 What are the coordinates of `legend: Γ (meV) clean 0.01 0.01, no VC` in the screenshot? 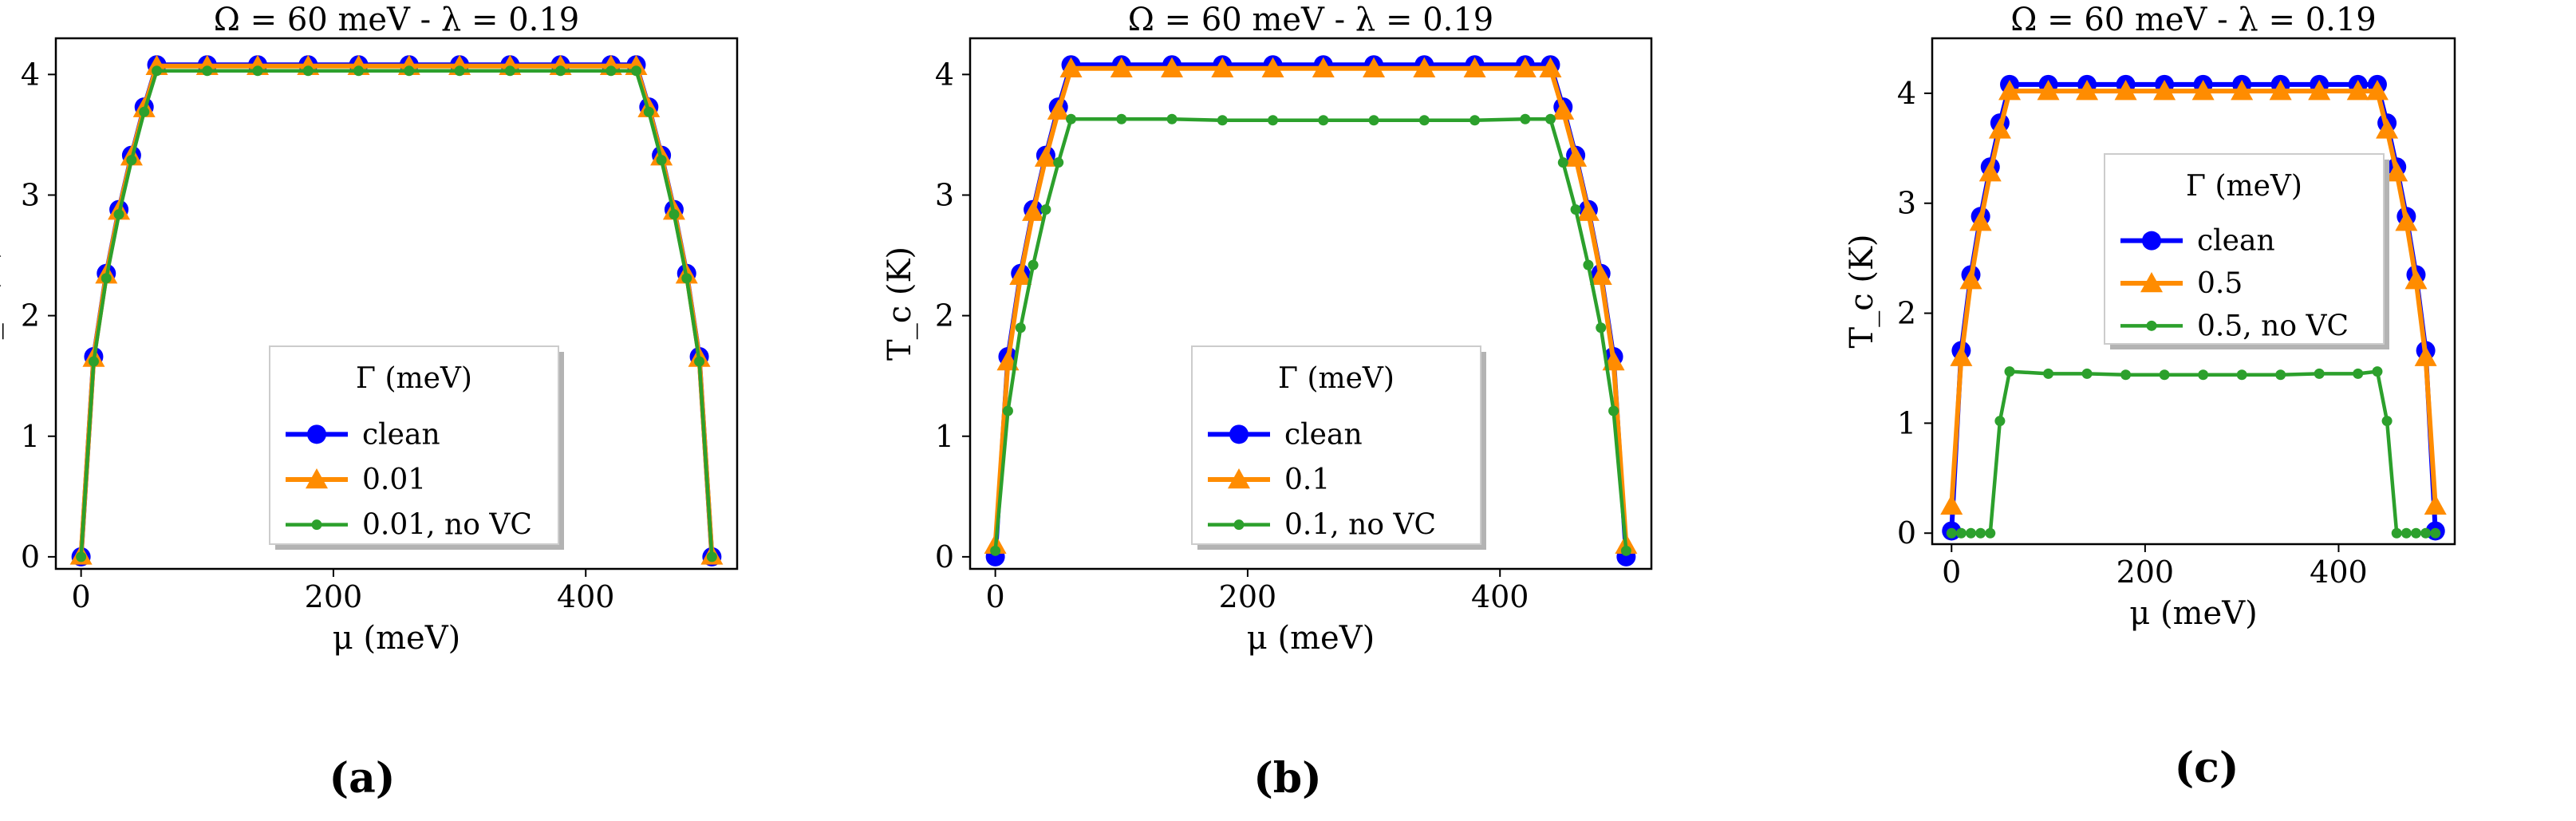 It's located at (416, 447).